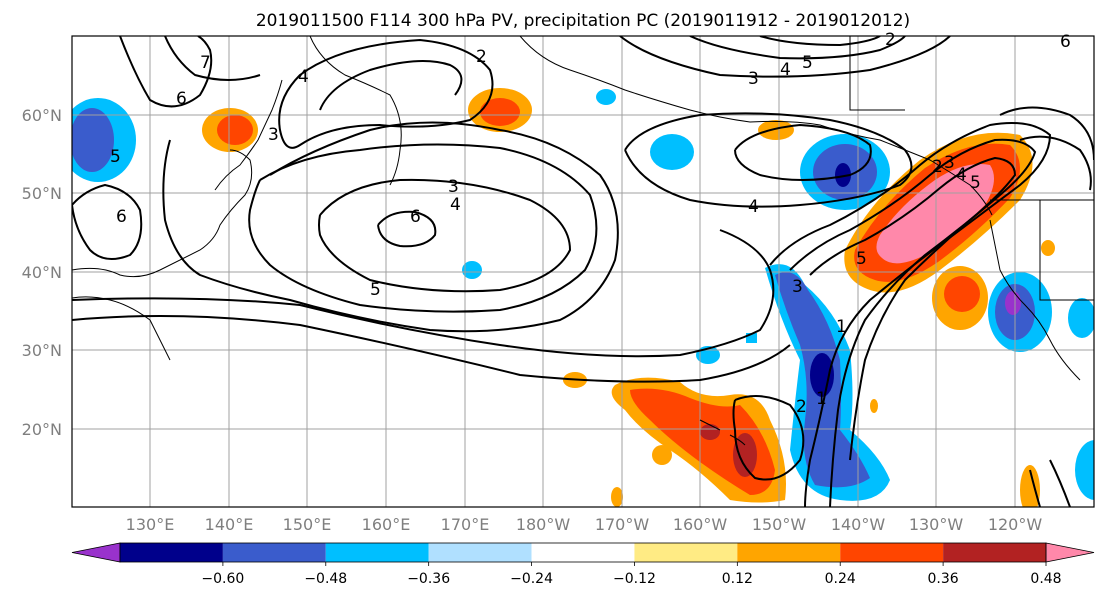  Describe the element at coordinates (1015, 524) in the screenshot. I see `lon-label: 120°W` at that location.